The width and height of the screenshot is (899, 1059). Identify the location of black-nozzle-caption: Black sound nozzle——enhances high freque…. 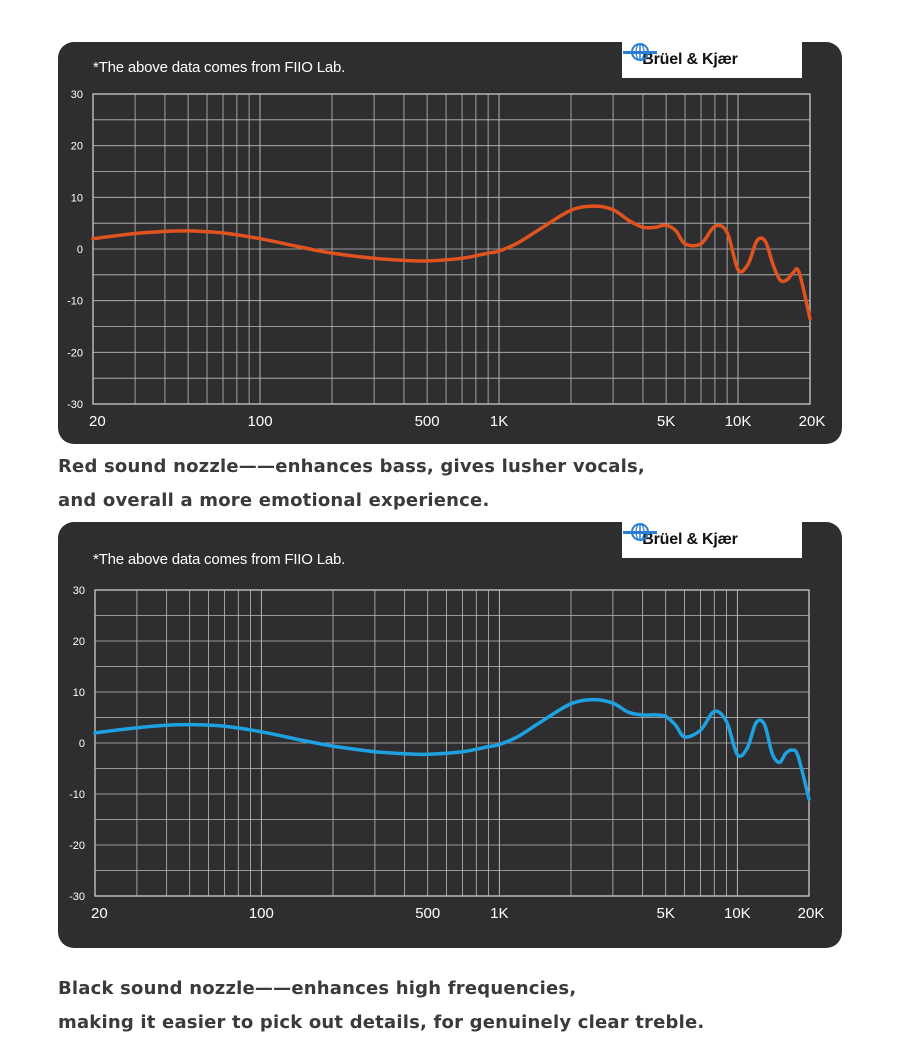
(381, 1006).